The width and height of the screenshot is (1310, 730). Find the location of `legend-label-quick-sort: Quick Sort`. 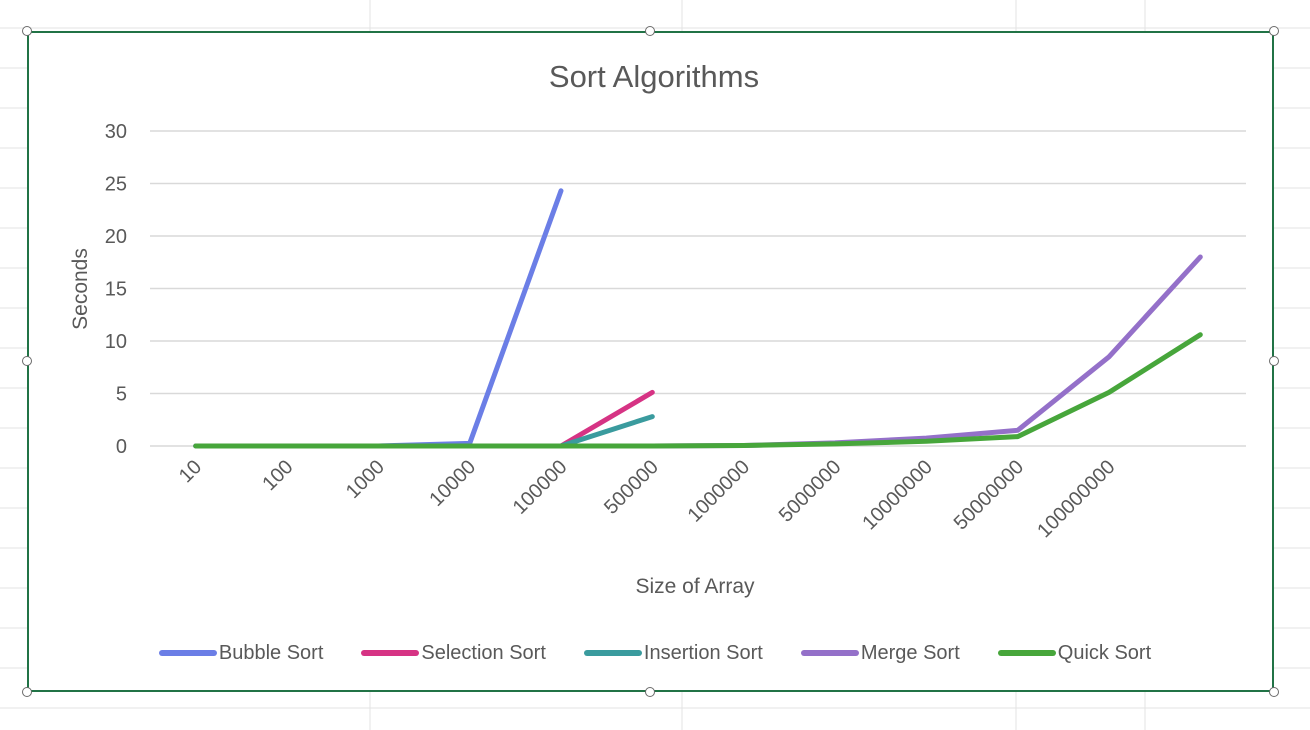

legend-label-quick-sort: Quick Sort is located at coordinates (1104, 652).